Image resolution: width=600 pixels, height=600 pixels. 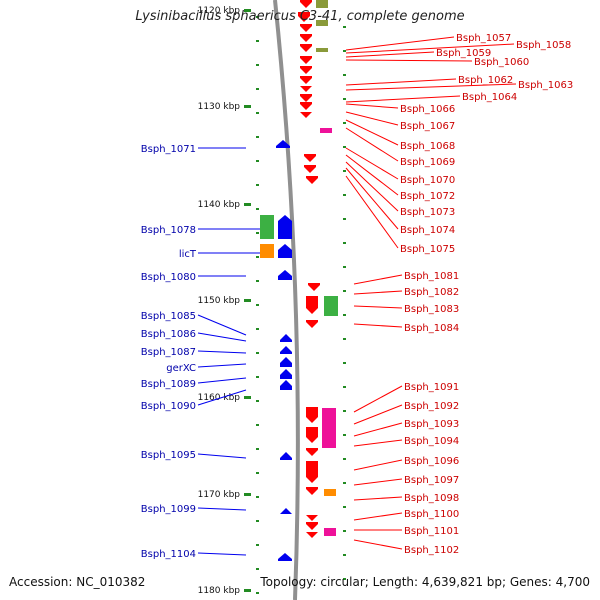 I want to click on right-gene-label-bsph-1092: Bsph_1092, so click(x=431, y=406).